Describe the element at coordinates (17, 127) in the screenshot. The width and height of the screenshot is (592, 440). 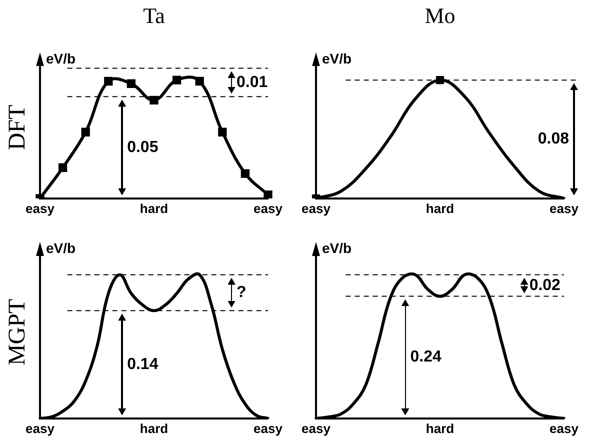
I see `text: DFT` at that location.